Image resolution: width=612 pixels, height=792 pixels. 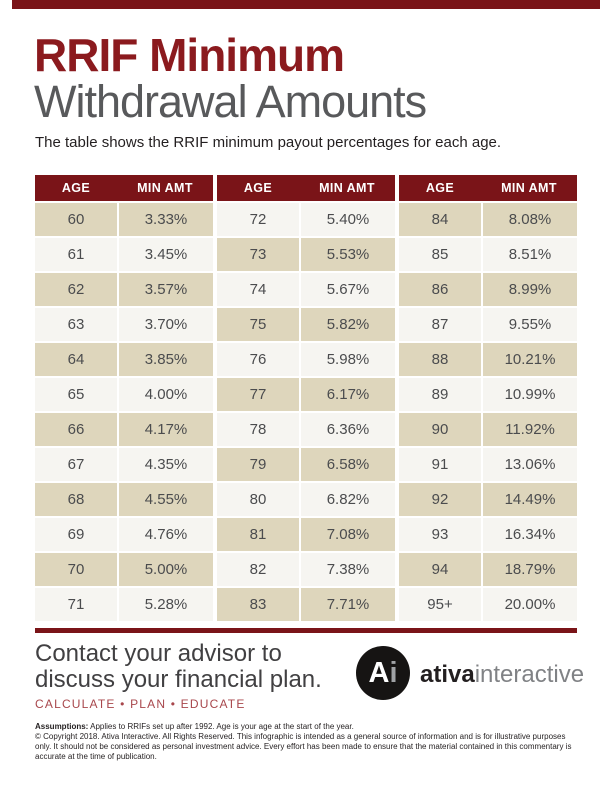 I want to click on cta-line1: Contact your advisor to, so click(x=158, y=653).